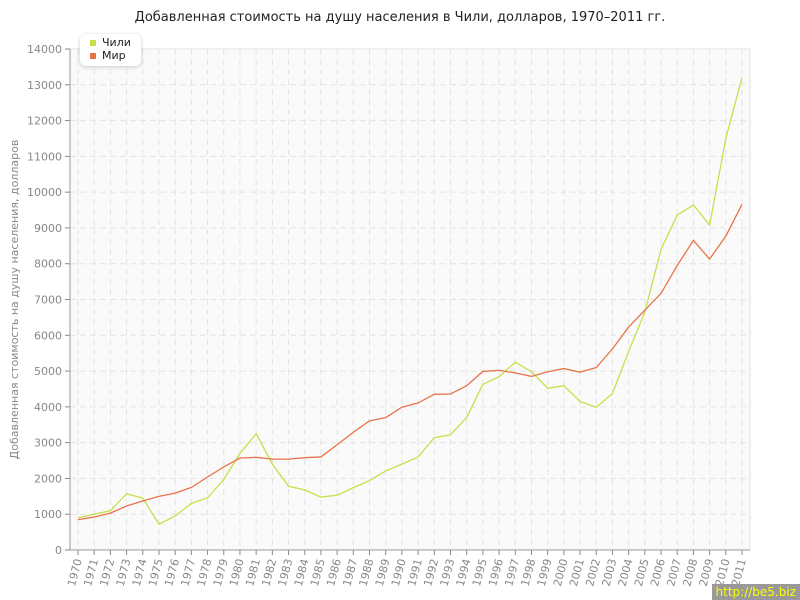 This screenshot has height=600, width=800. What do you see at coordinates (48, 371) in the screenshot?
I see `y-tick-label: 5000` at bounding box center [48, 371].